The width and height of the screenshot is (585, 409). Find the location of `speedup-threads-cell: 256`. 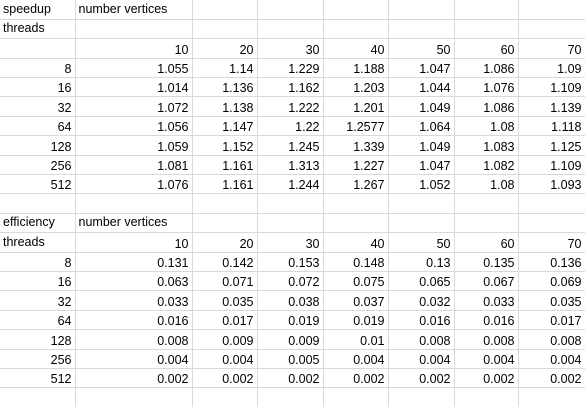

speedup-threads-cell: 256 is located at coordinates (38, 165).